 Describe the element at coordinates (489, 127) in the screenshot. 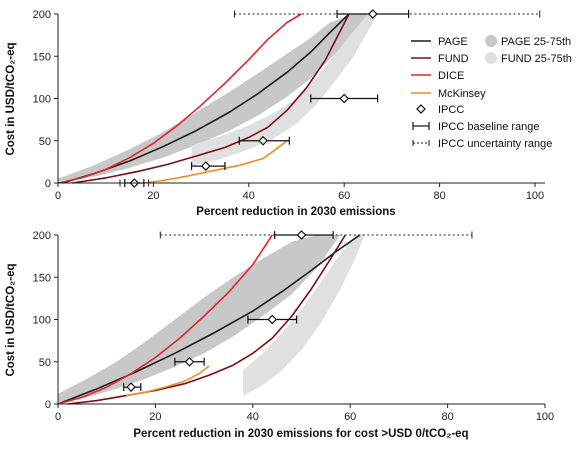

I see `legend-ipcc-baseline-label: IPCC baseline range` at that location.